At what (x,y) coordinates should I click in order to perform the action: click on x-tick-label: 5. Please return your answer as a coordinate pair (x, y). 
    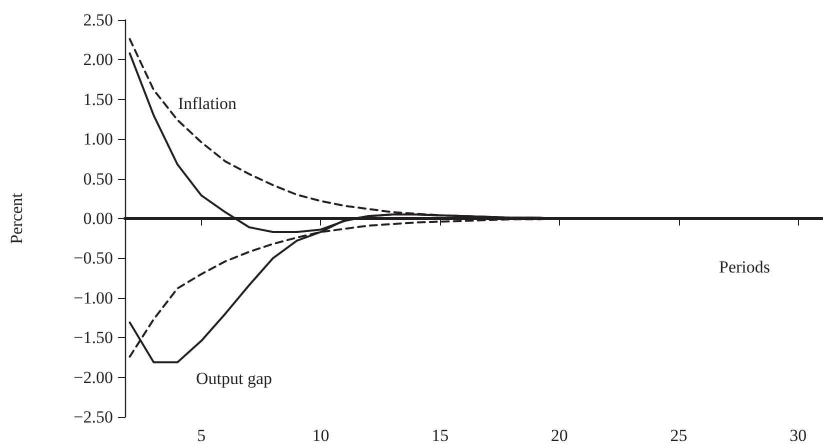
    Looking at the image, I should click on (201, 435).